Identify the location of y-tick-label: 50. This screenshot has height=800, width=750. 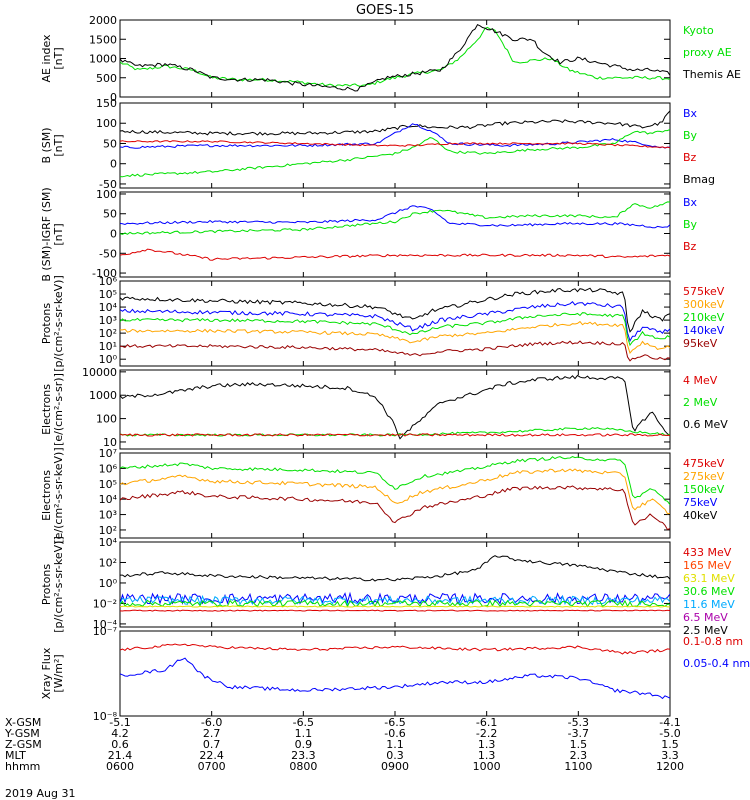
(110, 214).